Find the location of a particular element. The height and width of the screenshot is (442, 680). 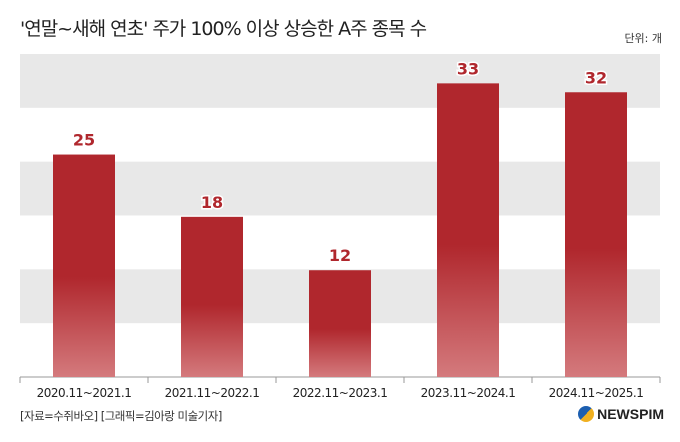

newspim-logo: NEWSPIM is located at coordinates (621, 414).